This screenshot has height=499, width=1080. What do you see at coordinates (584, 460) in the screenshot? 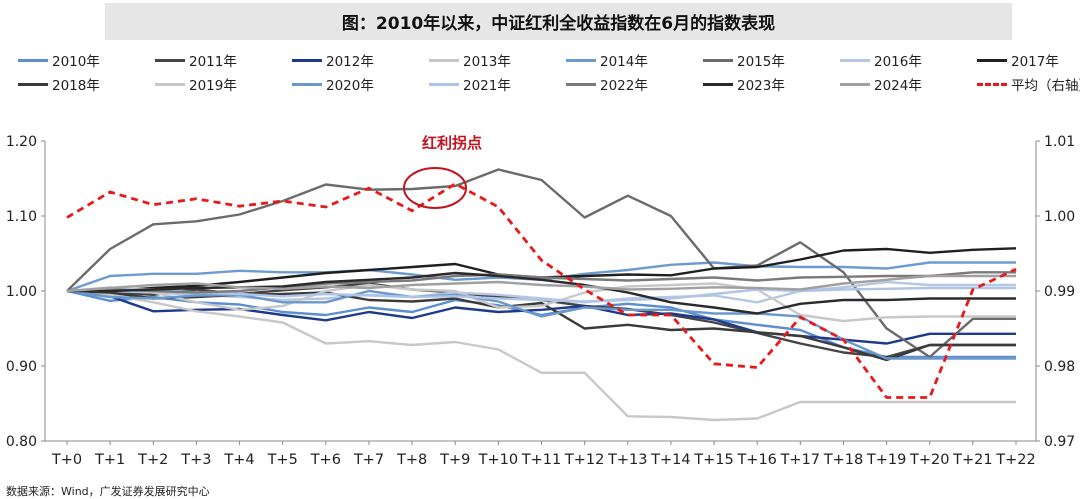
I see `x-tick-label: T+12` at bounding box center [584, 460].